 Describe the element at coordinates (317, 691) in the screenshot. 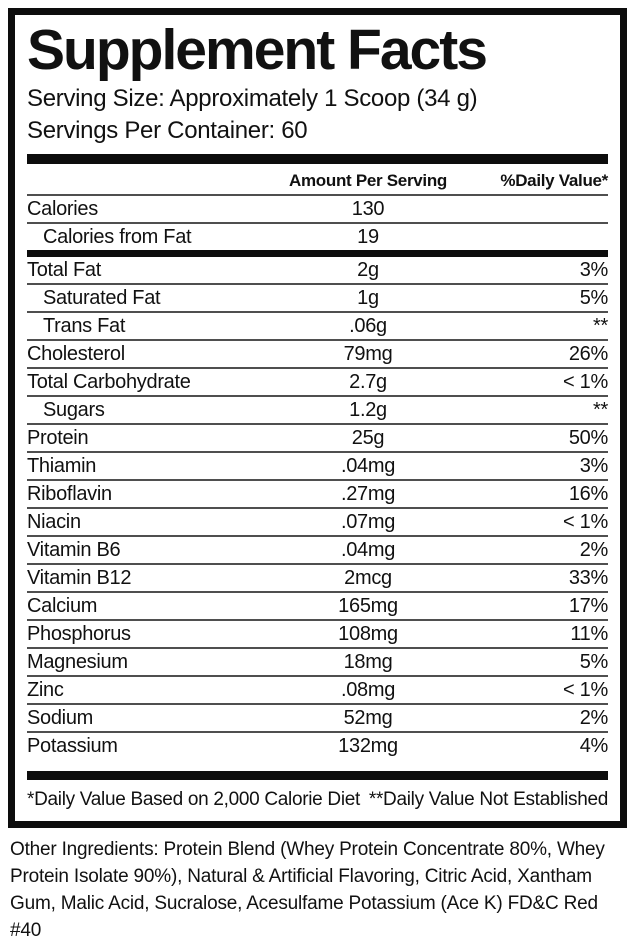

I see `table-row: Zinc .08mg < 1%` at that location.